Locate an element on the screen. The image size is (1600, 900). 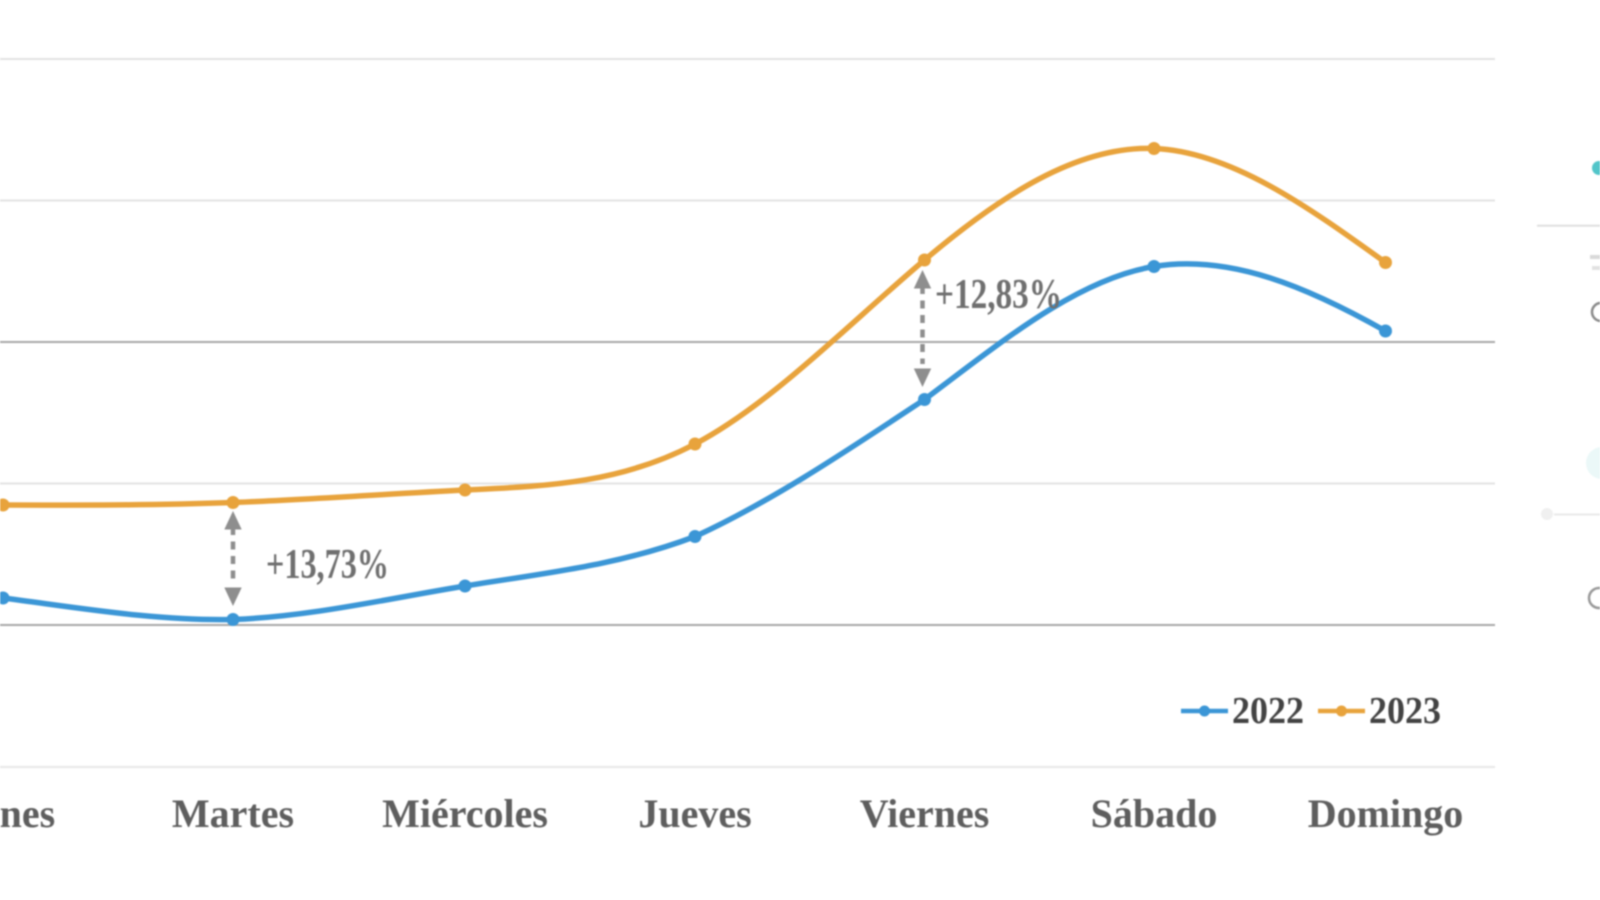
svg-text: +12,83% is located at coordinates (998, 295).